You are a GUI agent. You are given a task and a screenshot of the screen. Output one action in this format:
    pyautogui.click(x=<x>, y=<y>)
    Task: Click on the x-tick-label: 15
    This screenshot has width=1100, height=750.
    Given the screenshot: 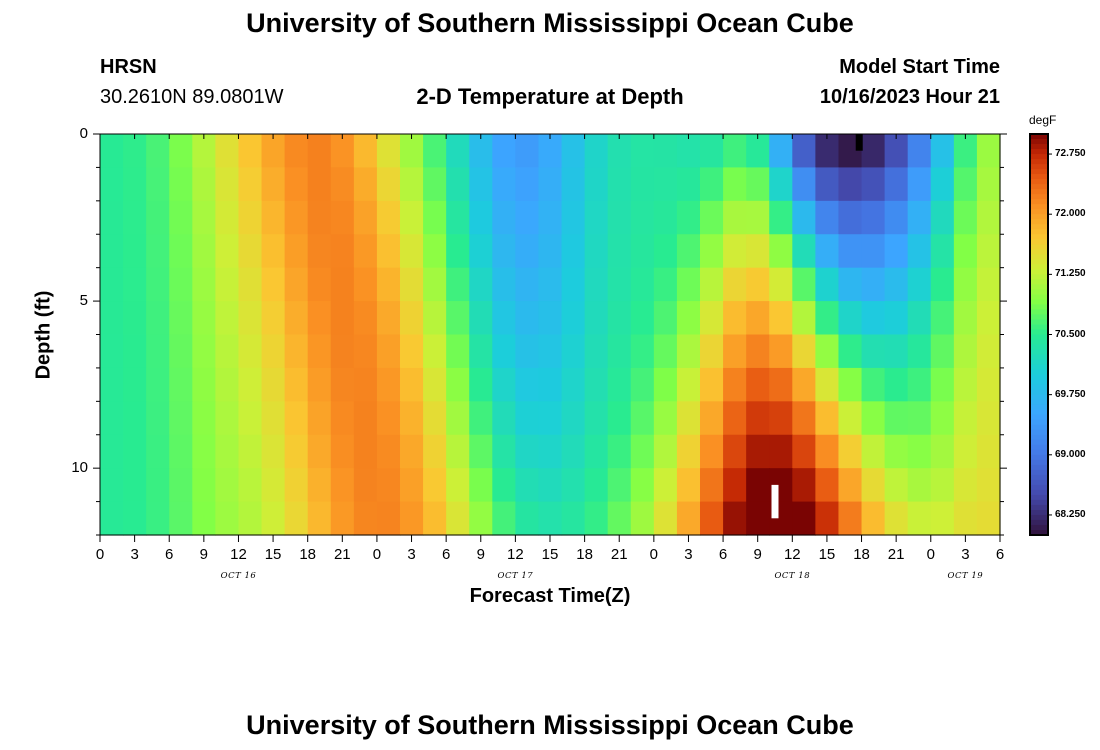 What is the action you would take?
    pyautogui.click(x=550, y=554)
    